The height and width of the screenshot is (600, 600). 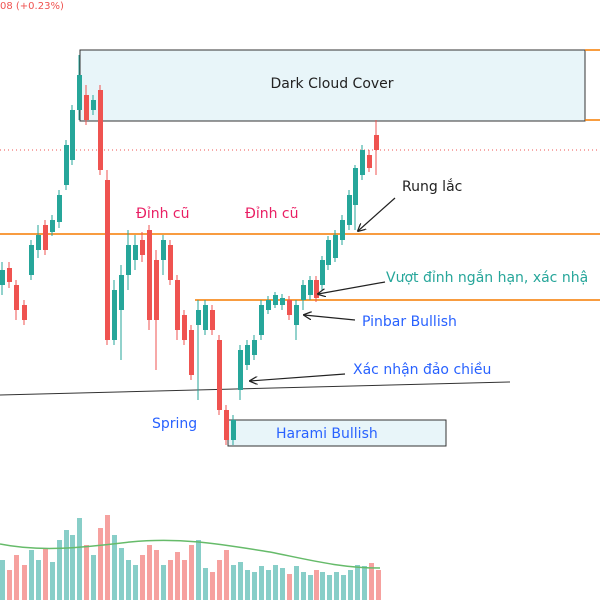 I want to click on price-change: 08 (+0.23%), so click(x=32, y=6).